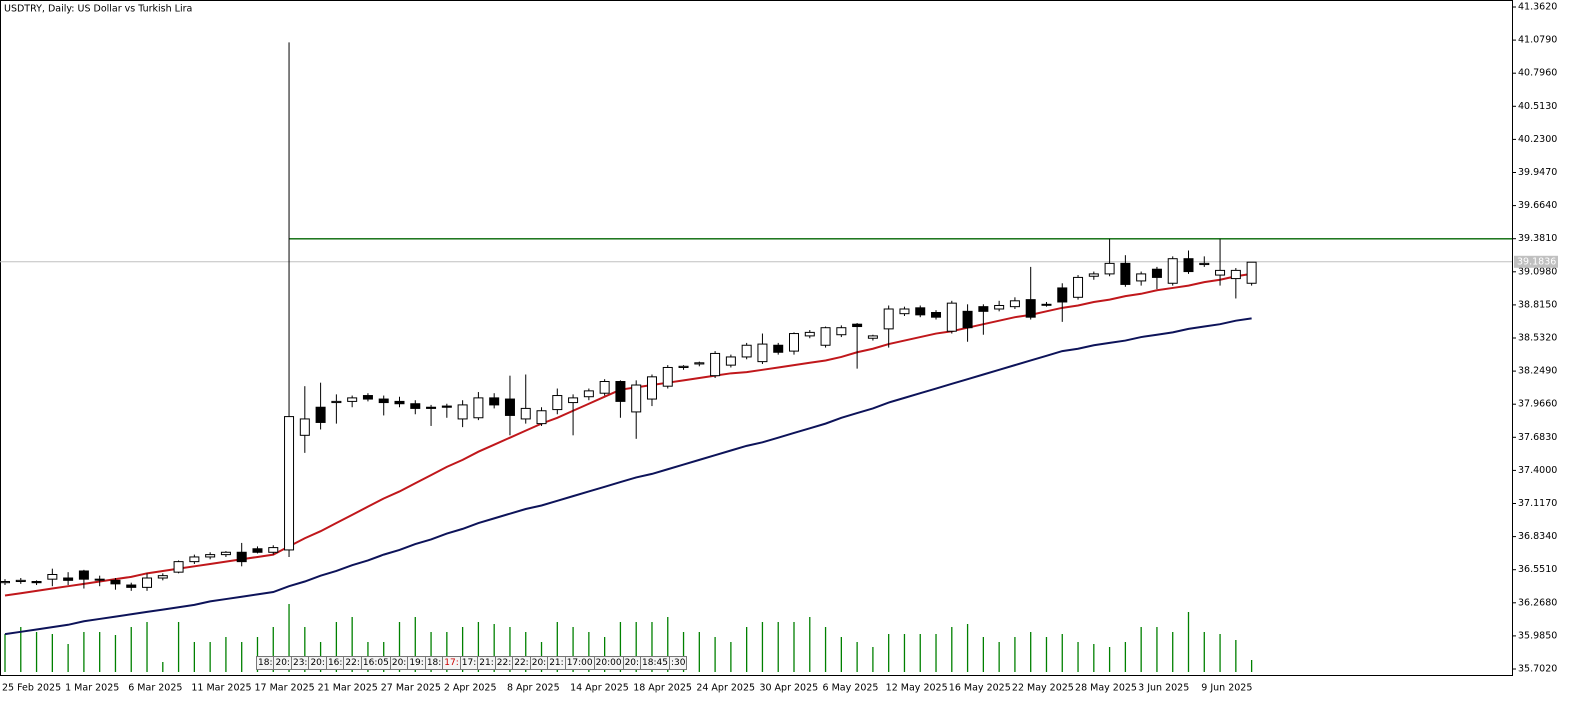 The width and height of the screenshot is (1586, 701). Describe the element at coordinates (1537, 536) in the screenshot. I see `y-tick-label: 36.8340` at that location.